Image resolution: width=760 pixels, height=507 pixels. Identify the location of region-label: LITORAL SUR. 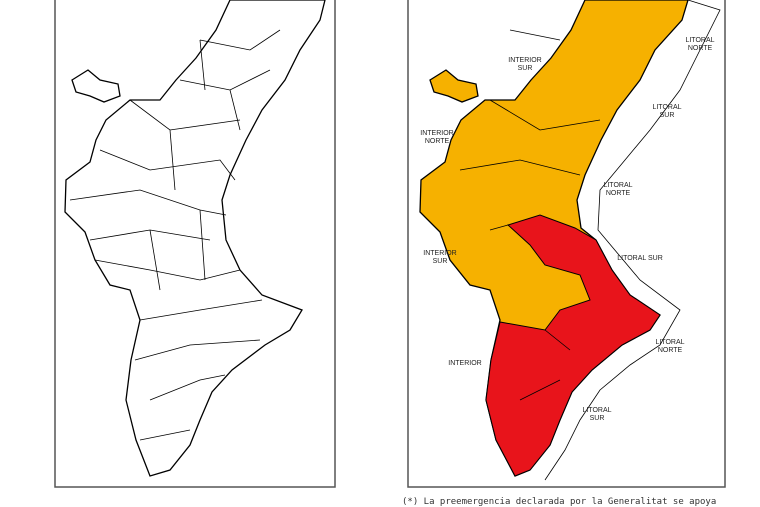
(640, 258).